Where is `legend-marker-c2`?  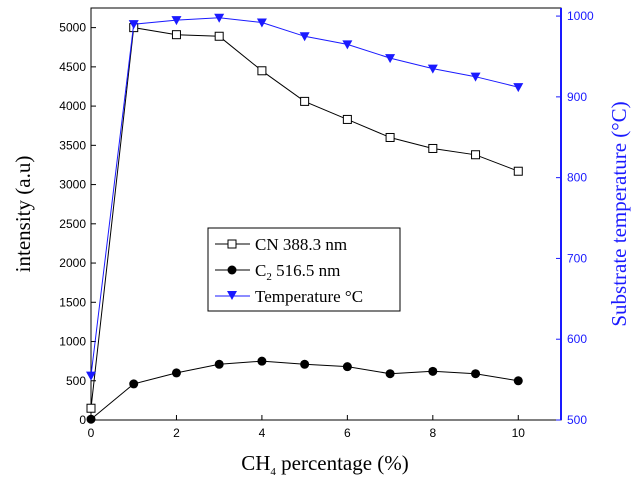 legend-marker-c2 is located at coordinates (232, 270).